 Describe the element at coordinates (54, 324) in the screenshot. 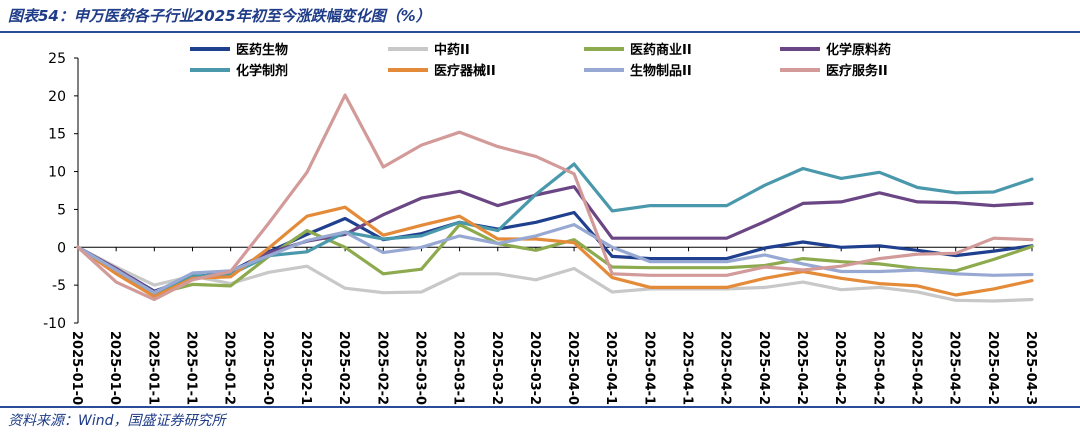

I see `y-tick-label: -10` at that location.